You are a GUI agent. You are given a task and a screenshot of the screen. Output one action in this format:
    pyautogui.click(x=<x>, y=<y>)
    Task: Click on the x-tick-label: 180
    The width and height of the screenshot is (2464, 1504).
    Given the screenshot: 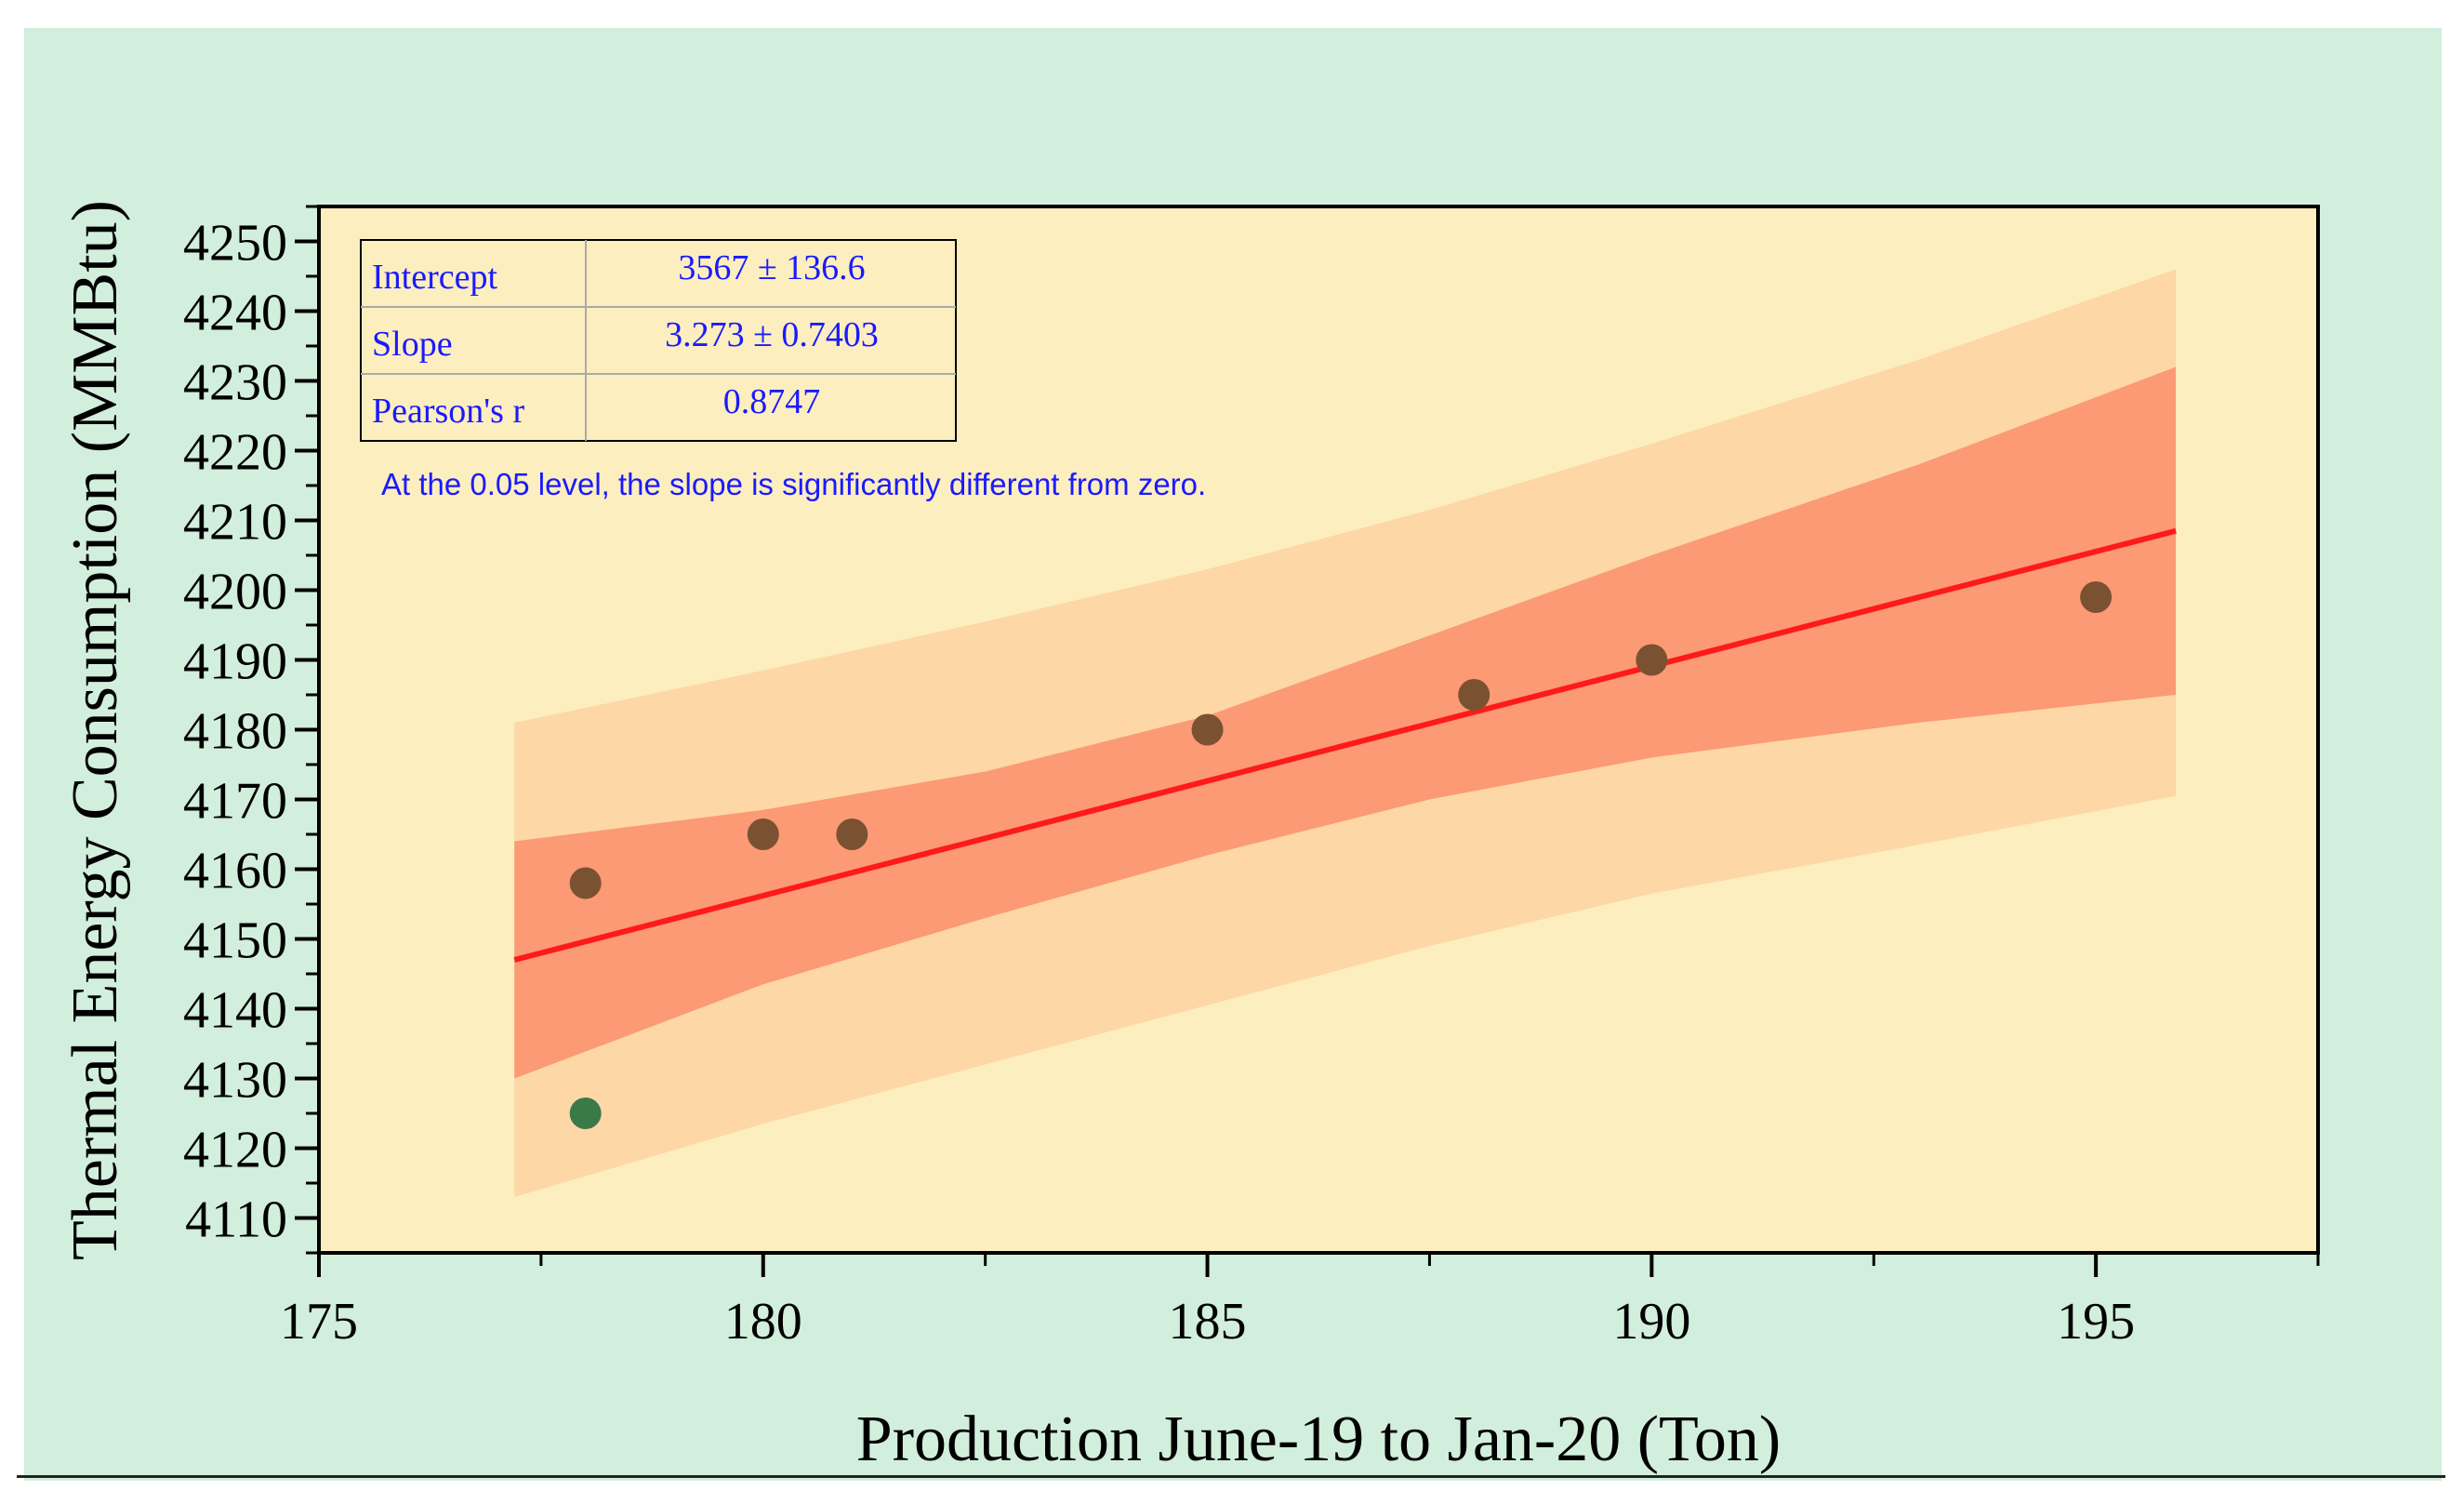 What is the action you would take?
    pyautogui.click(x=763, y=1322)
    